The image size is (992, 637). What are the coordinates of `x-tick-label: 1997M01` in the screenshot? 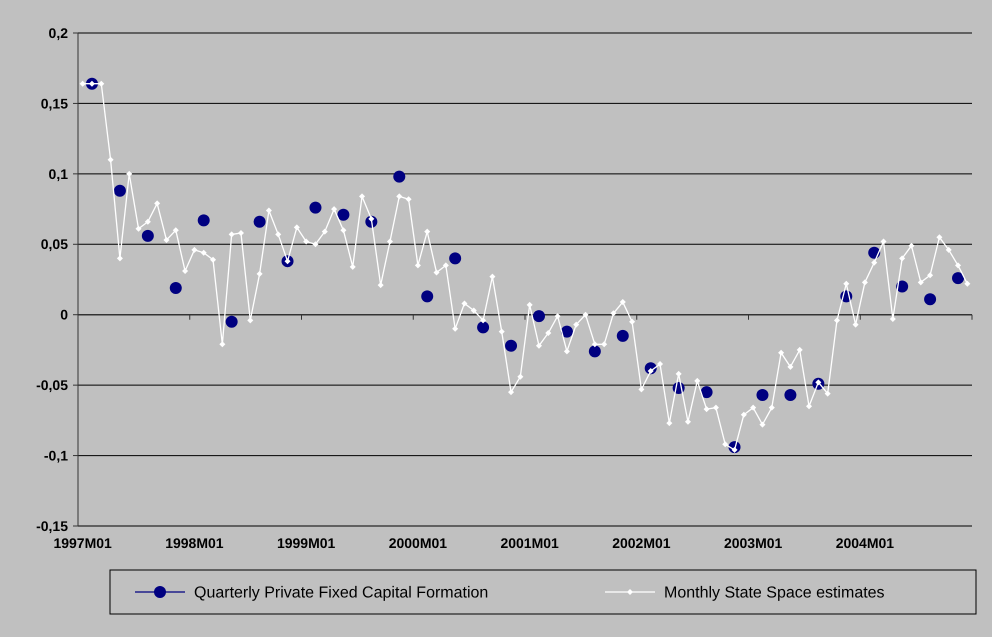 It's located at (82, 543).